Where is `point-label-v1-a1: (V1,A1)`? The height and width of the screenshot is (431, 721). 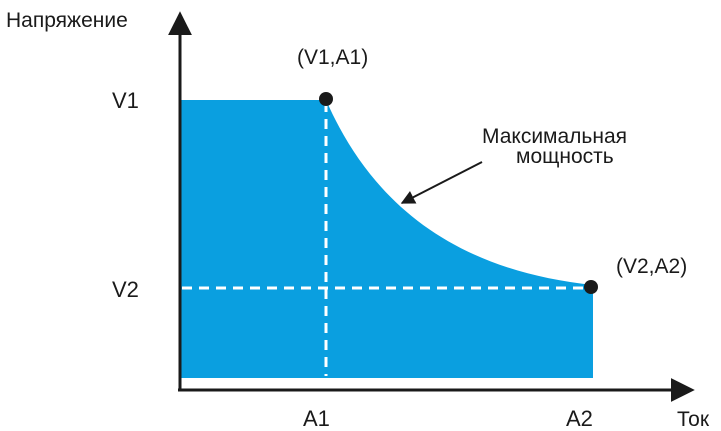 point-label-v1-a1: (V1,A1) is located at coordinates (332, 57).